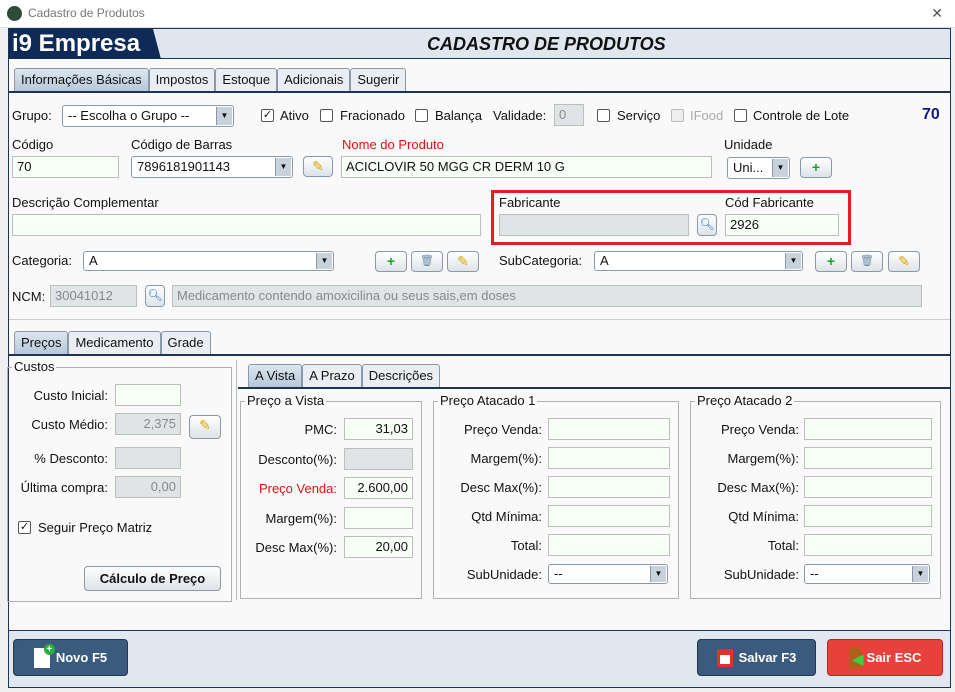  I want to click on custo-inicial-input, so click(148, 395).